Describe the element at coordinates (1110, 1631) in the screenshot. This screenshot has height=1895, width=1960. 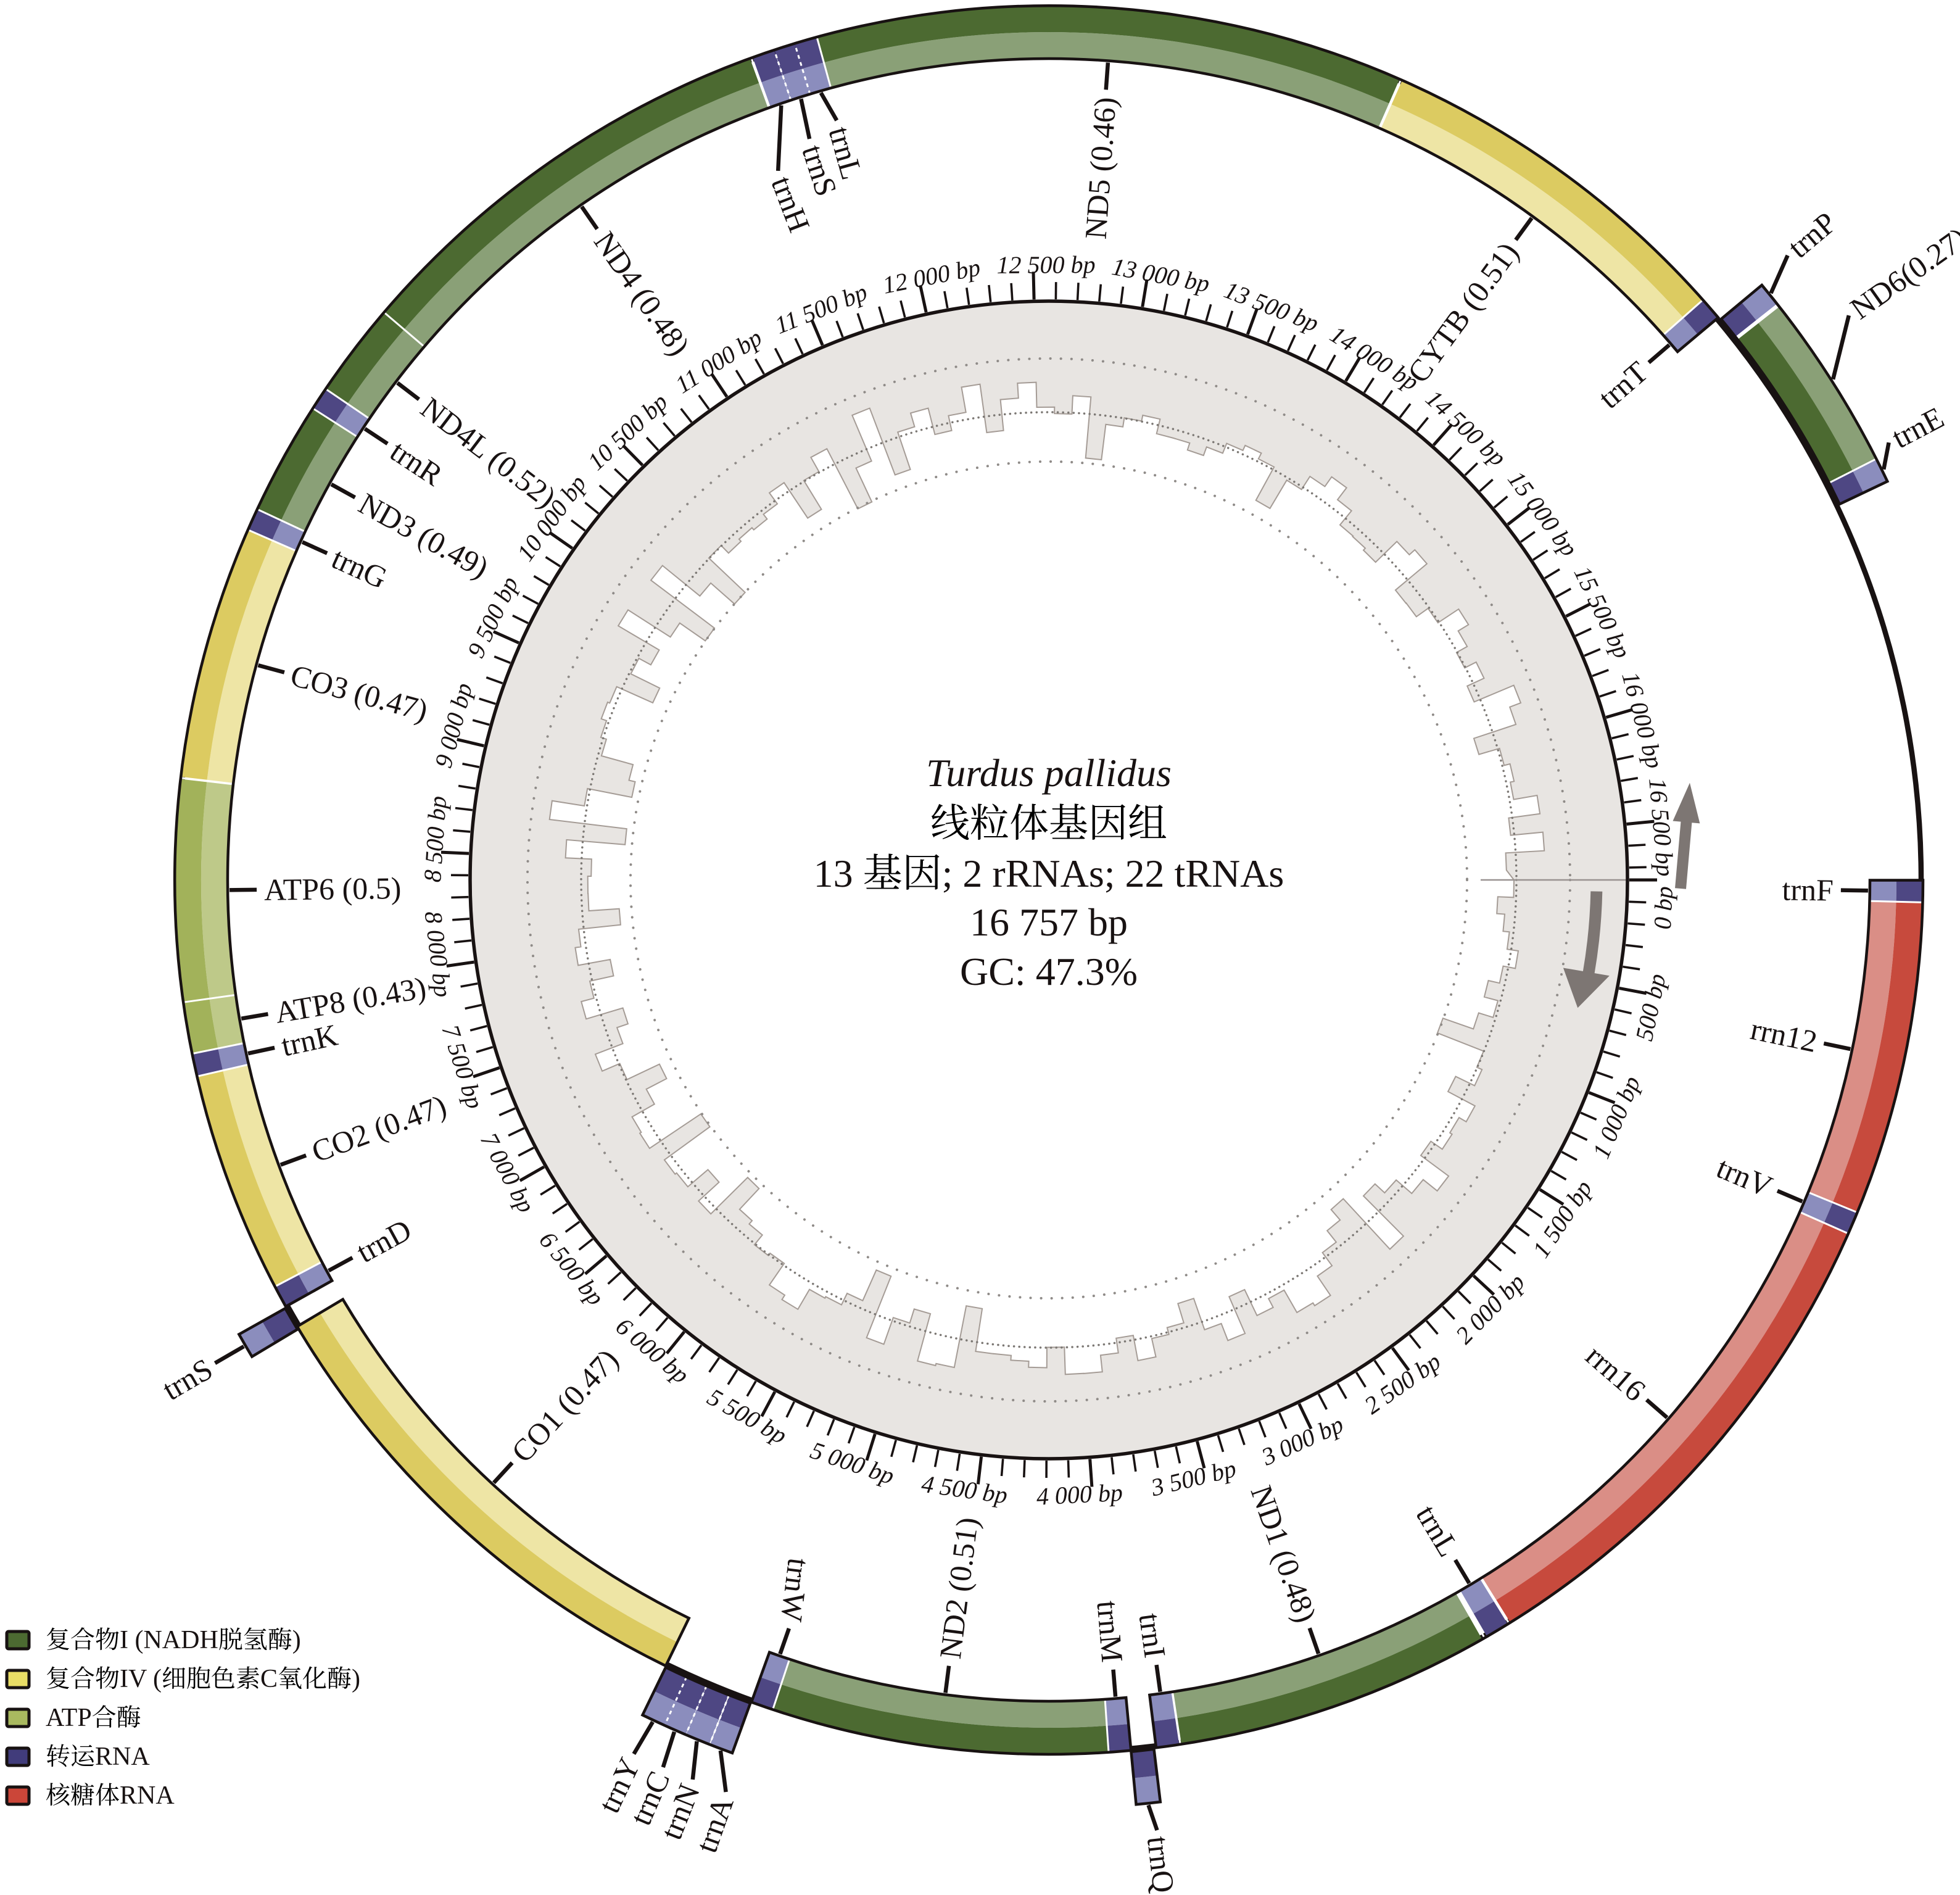
I see `svg-text: trnM` at that location.